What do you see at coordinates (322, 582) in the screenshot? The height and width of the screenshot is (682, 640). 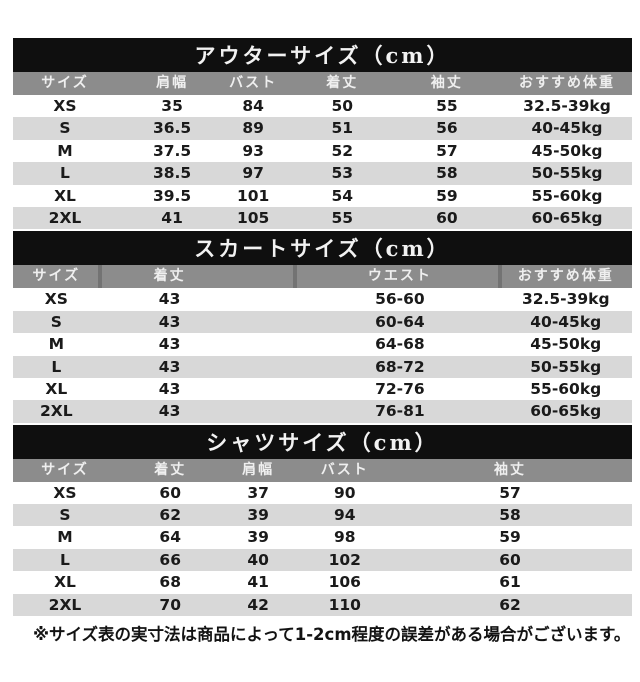 I see `table-row: XL 68 41 106 61` at bounding box center [322, 582].